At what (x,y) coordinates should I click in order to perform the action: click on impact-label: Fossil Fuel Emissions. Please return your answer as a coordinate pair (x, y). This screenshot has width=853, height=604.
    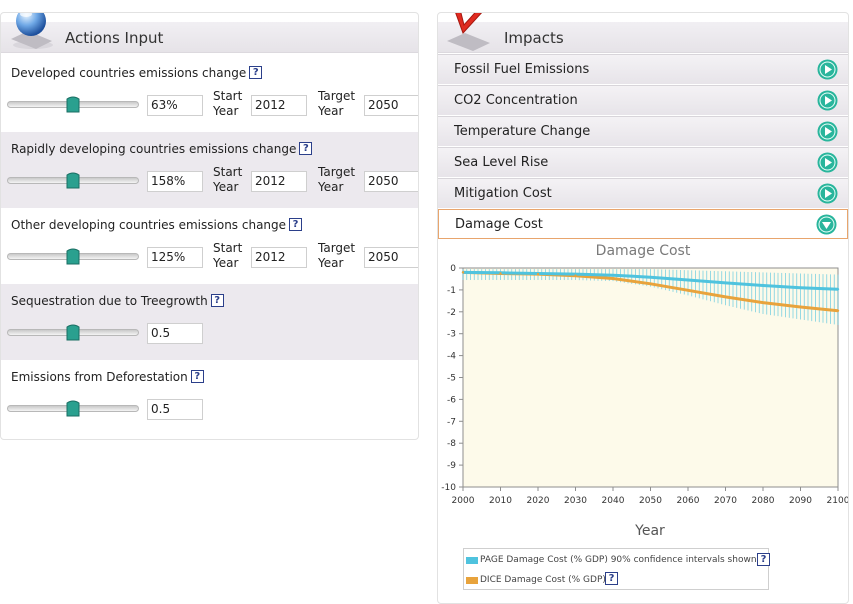
    Looking at the image, I should click on (522, 69).